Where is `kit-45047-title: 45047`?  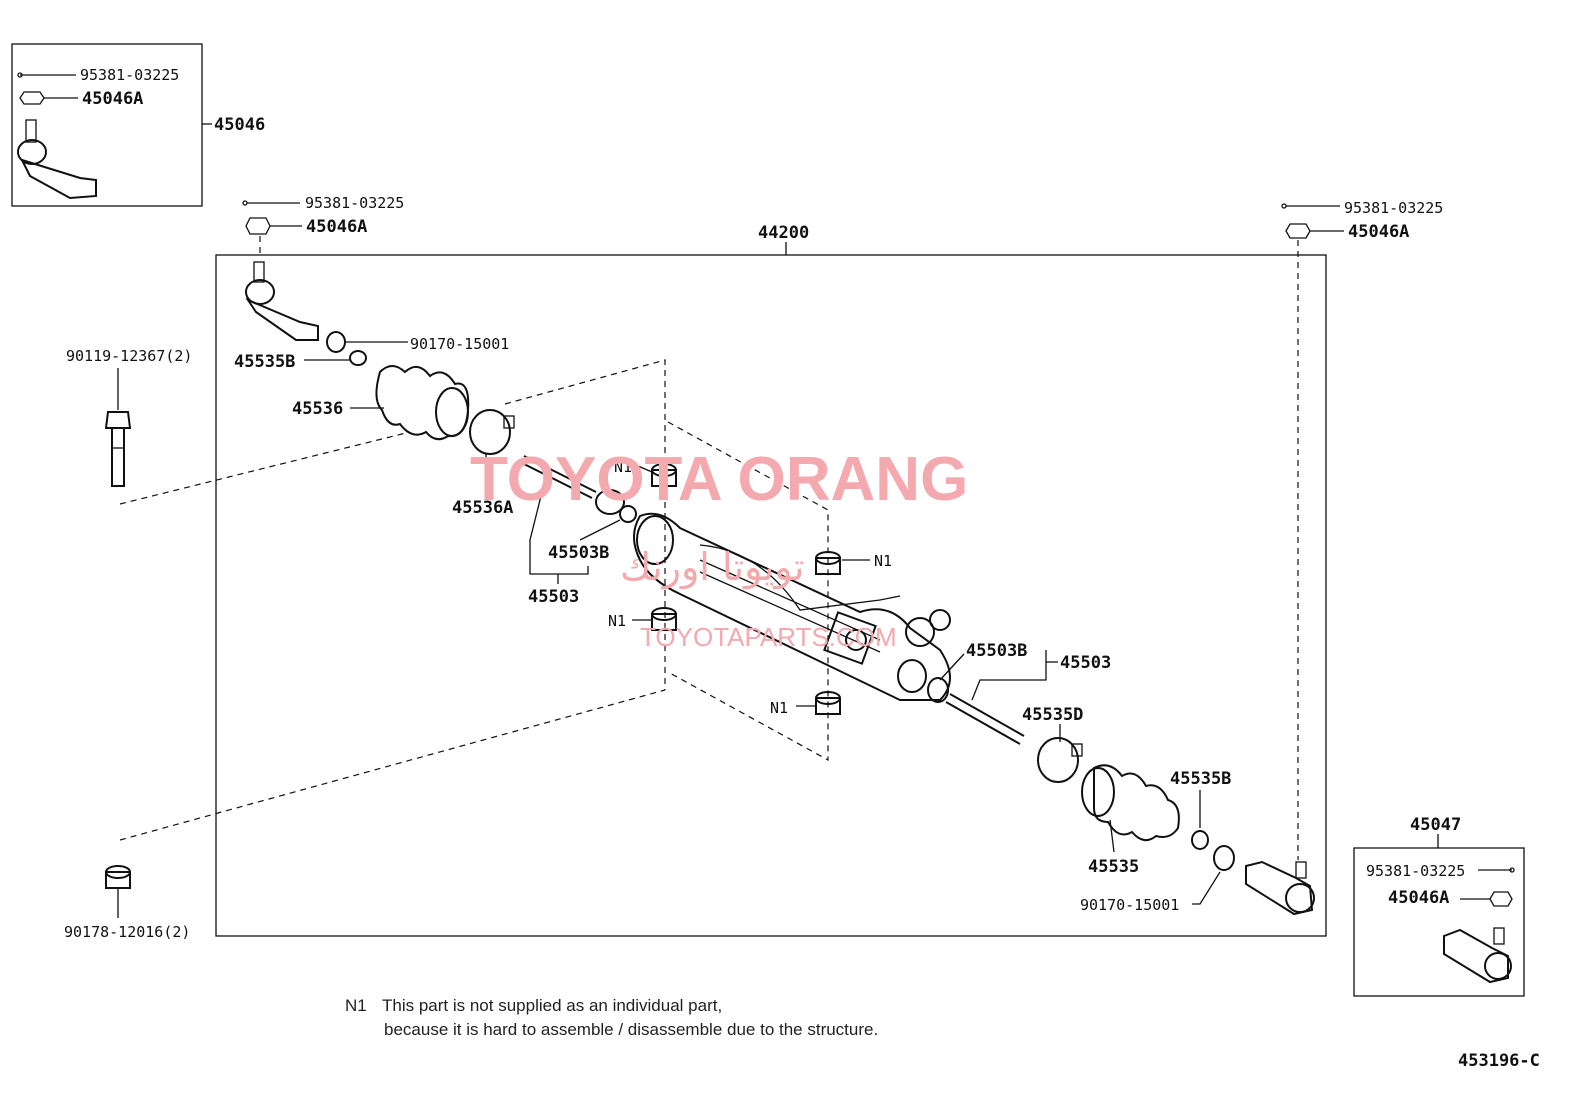 kit-45047-title: 45047 is located at coordinates (1435, 825).